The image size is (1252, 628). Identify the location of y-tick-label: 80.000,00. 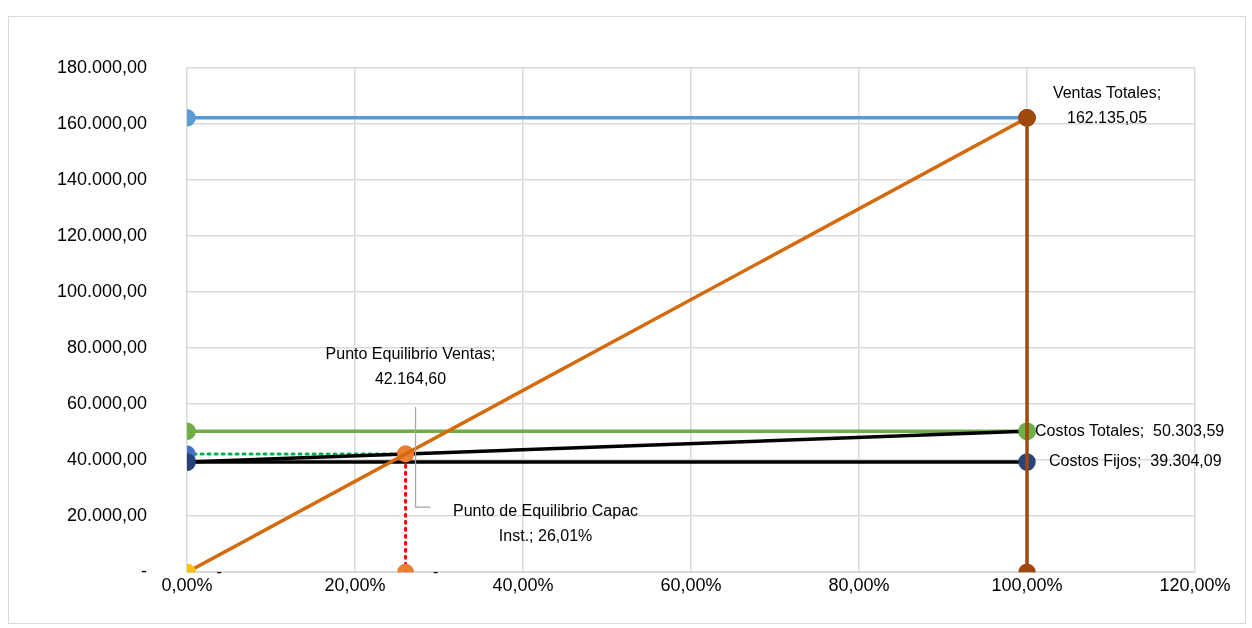
(107, 346).